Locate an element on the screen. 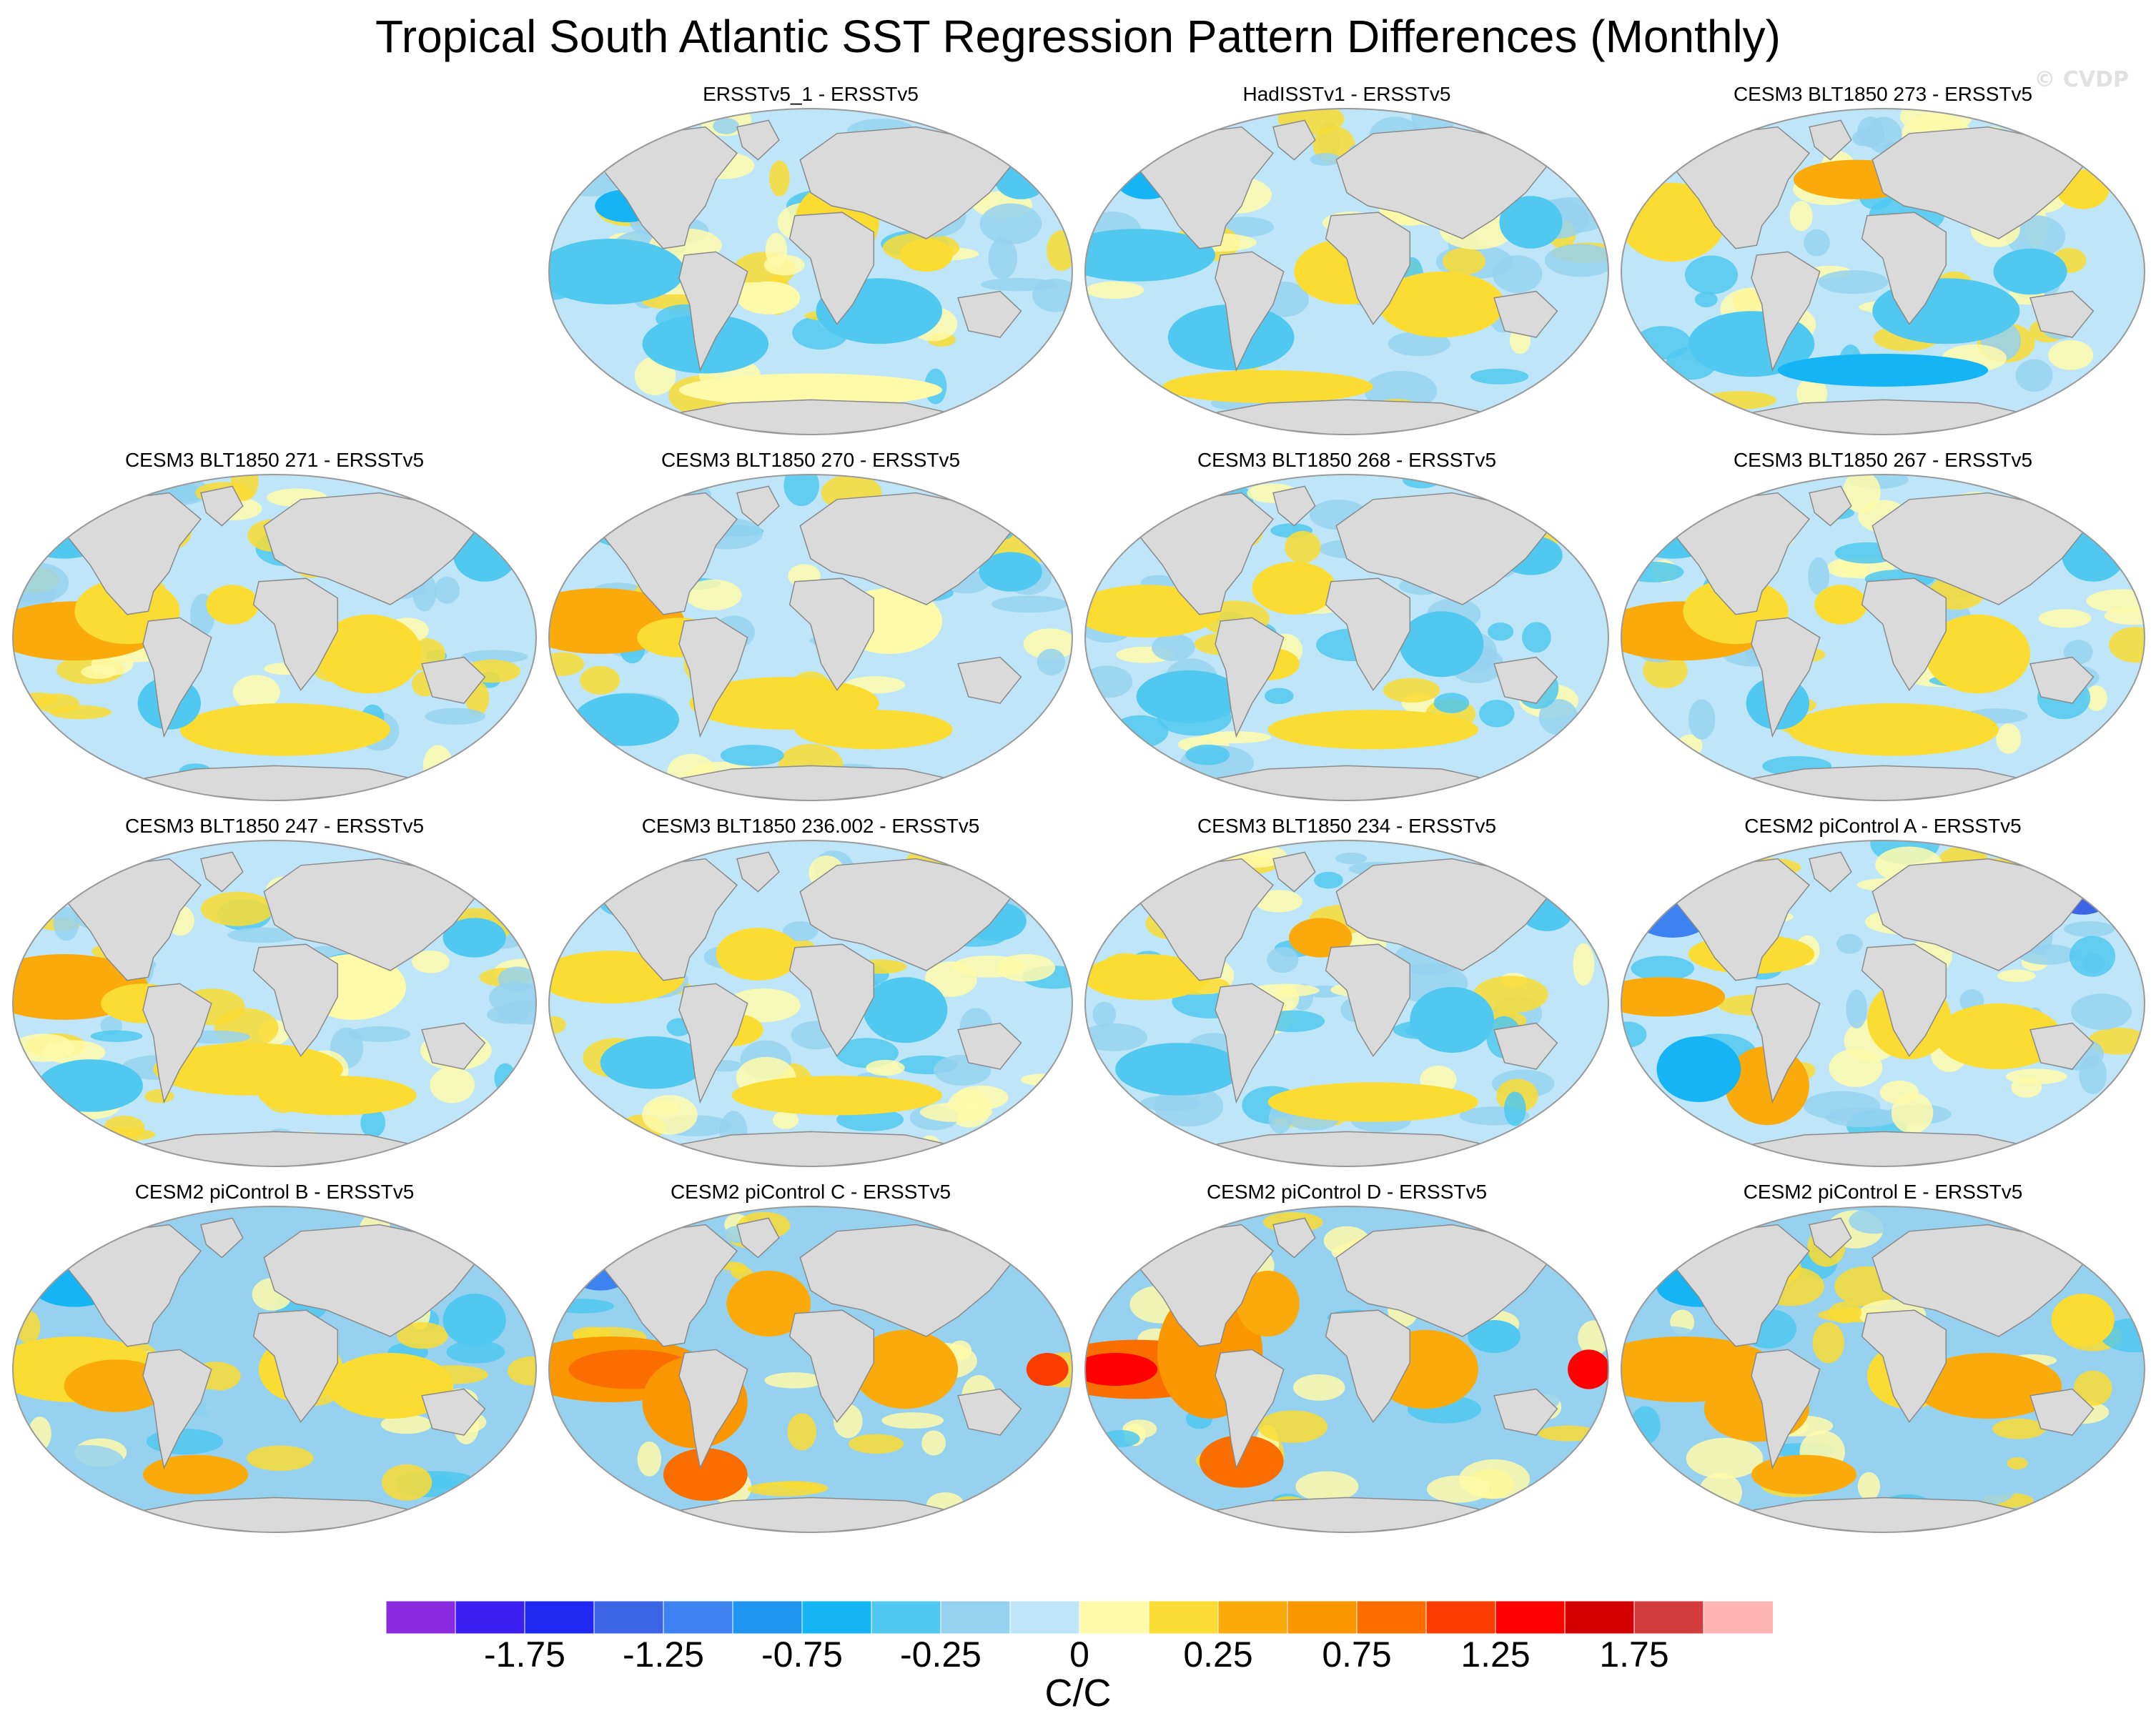 This screenshot has height=1731, width=2156. panel-title: CESM2 piControl E - ERSSTv5 is located at coordinates (1883, 1192).